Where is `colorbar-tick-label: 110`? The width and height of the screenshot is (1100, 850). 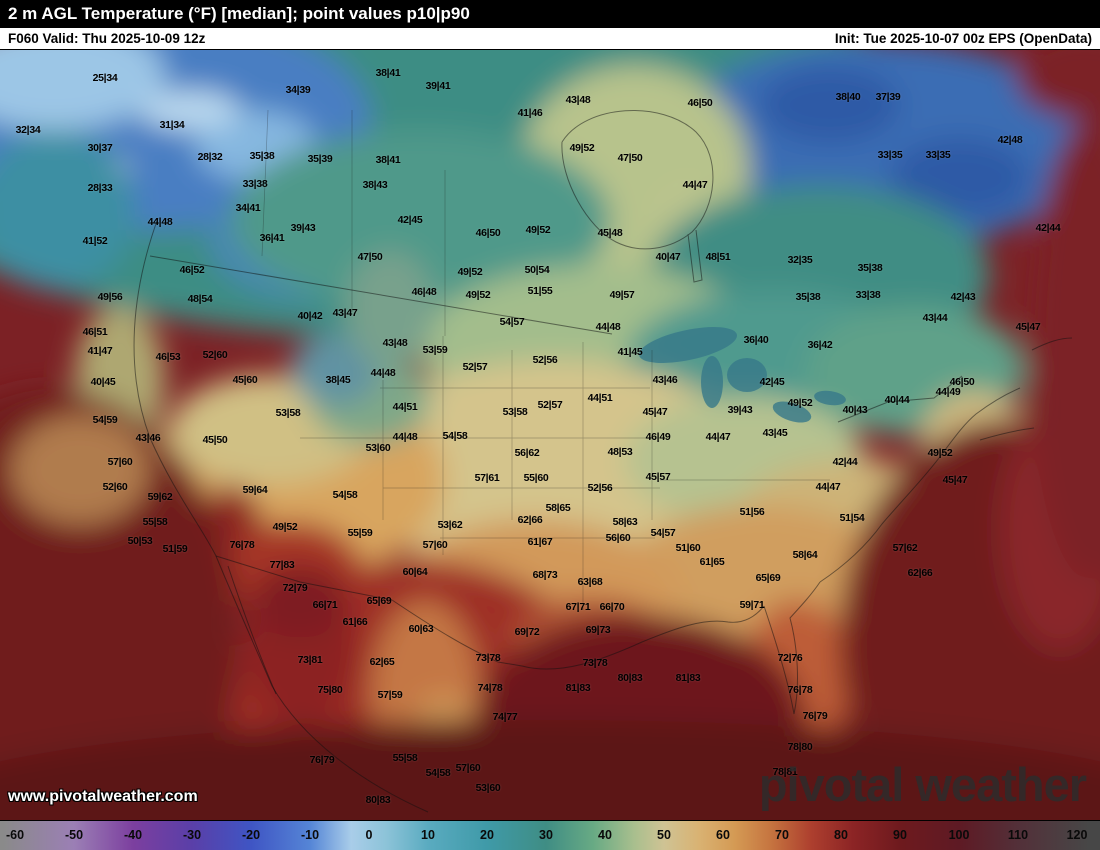
colorbar-tick-label: 110 is located at coordinates (1018, 835).